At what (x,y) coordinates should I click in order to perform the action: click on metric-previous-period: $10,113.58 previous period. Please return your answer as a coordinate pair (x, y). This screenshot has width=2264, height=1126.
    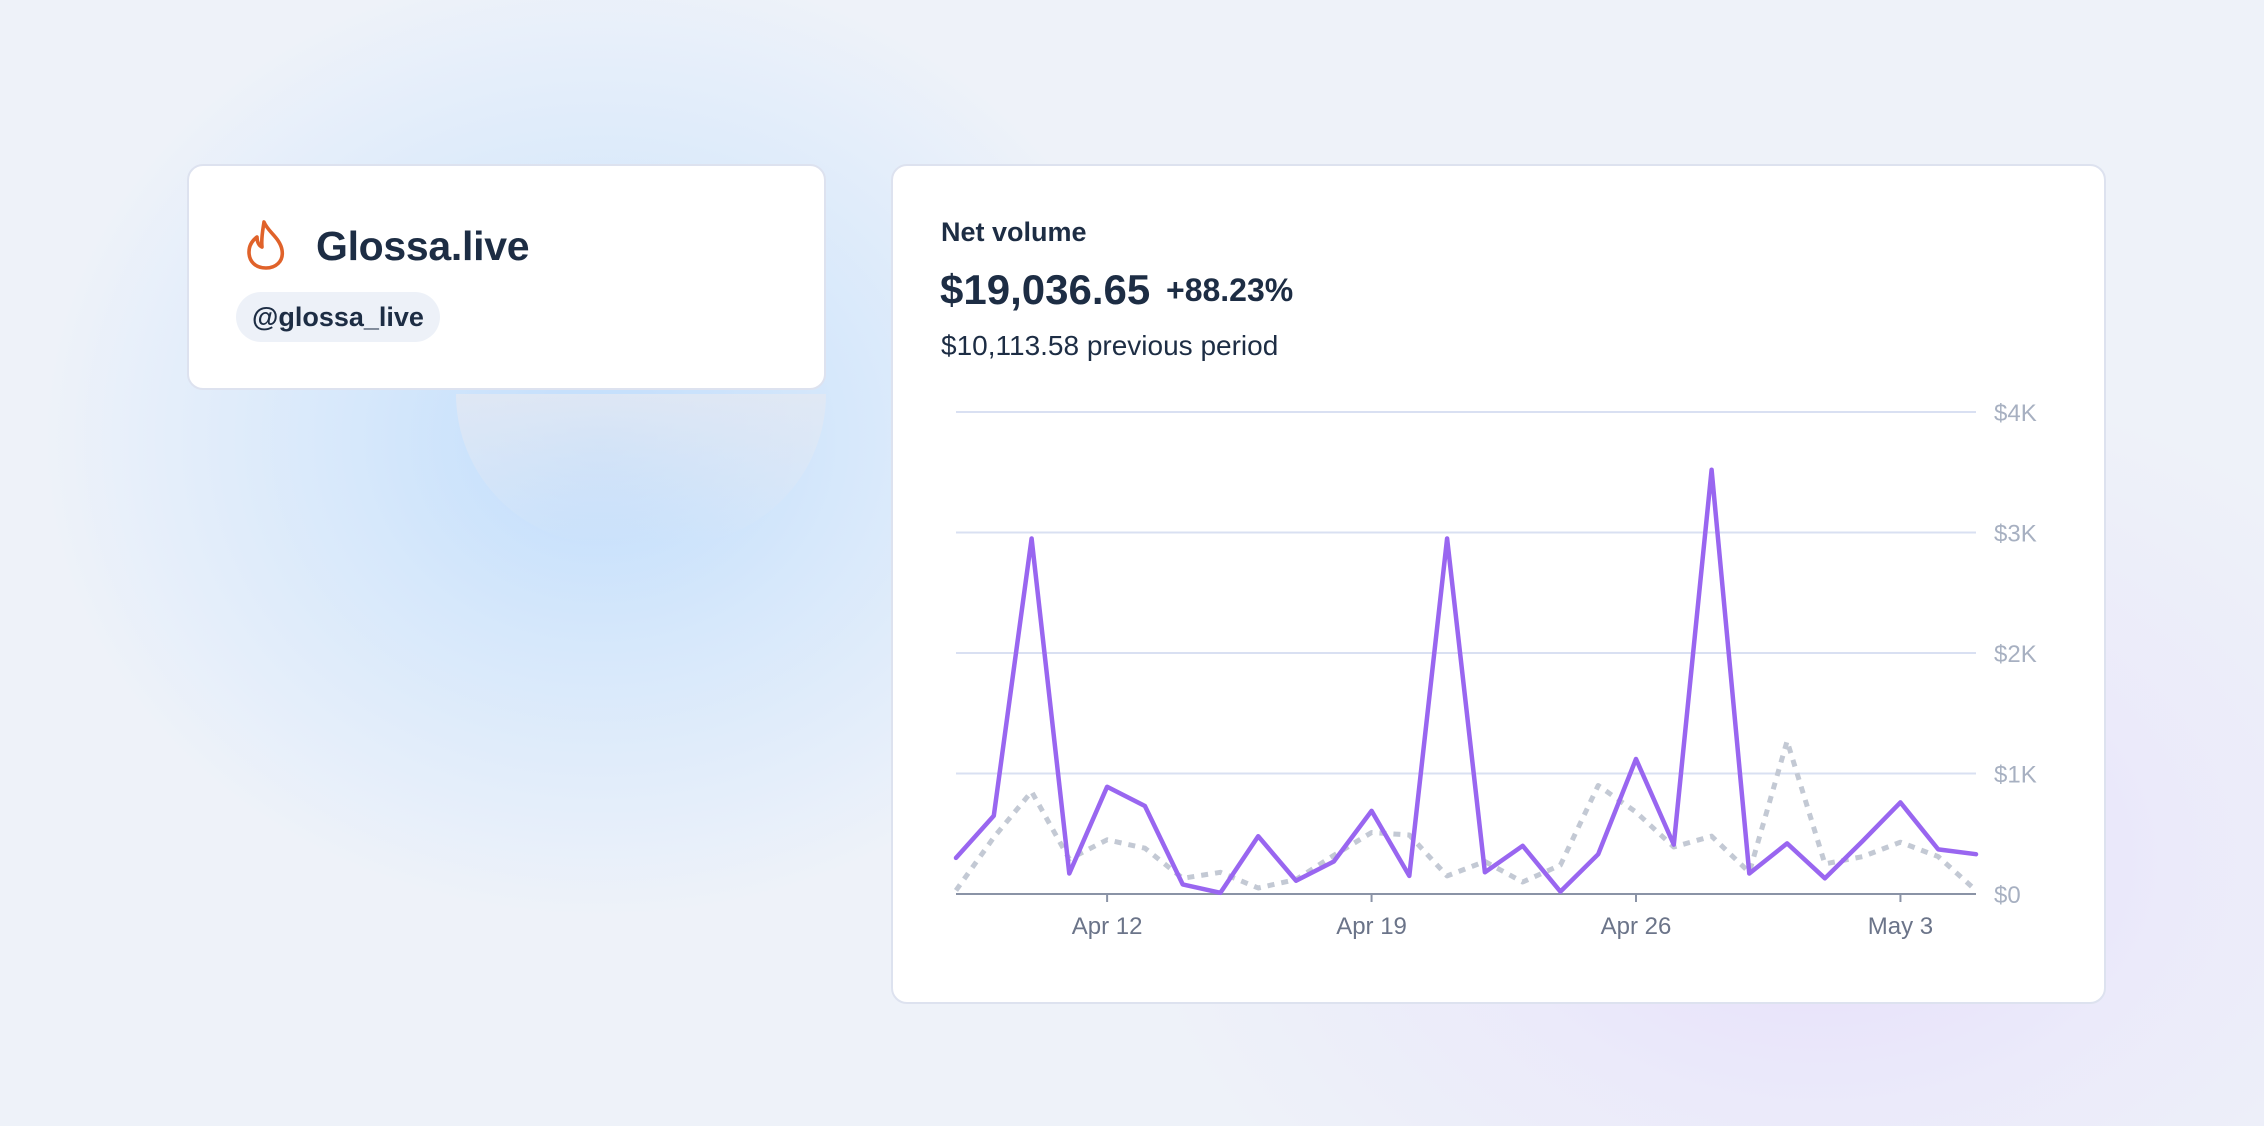
    Looking at the image, I should click on (1110, 345).